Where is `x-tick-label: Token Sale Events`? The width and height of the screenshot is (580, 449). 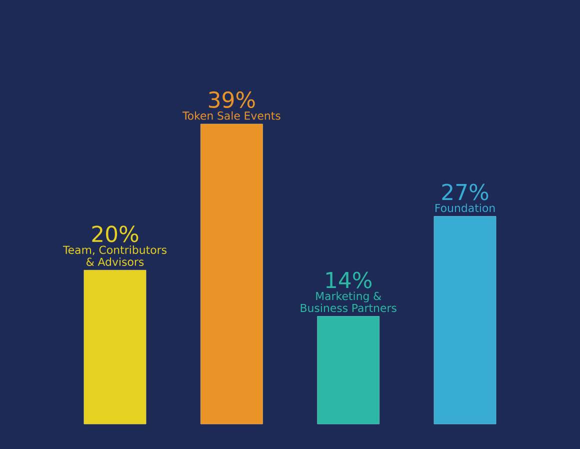 x-tick-label: Token Sale Events is located at coordinates (231, 115).